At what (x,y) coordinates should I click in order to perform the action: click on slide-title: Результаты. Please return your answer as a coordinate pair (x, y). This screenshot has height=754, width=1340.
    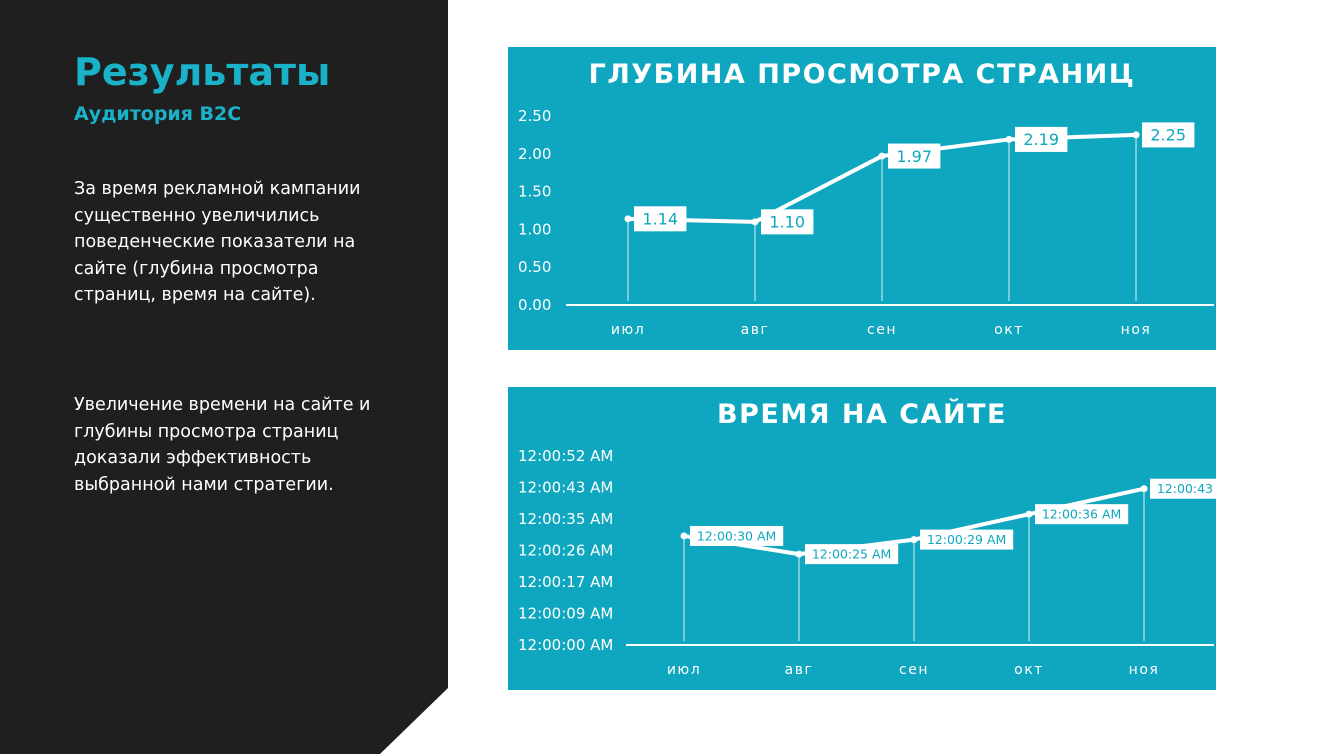
    Looking at the image, I should click on (202, 72).